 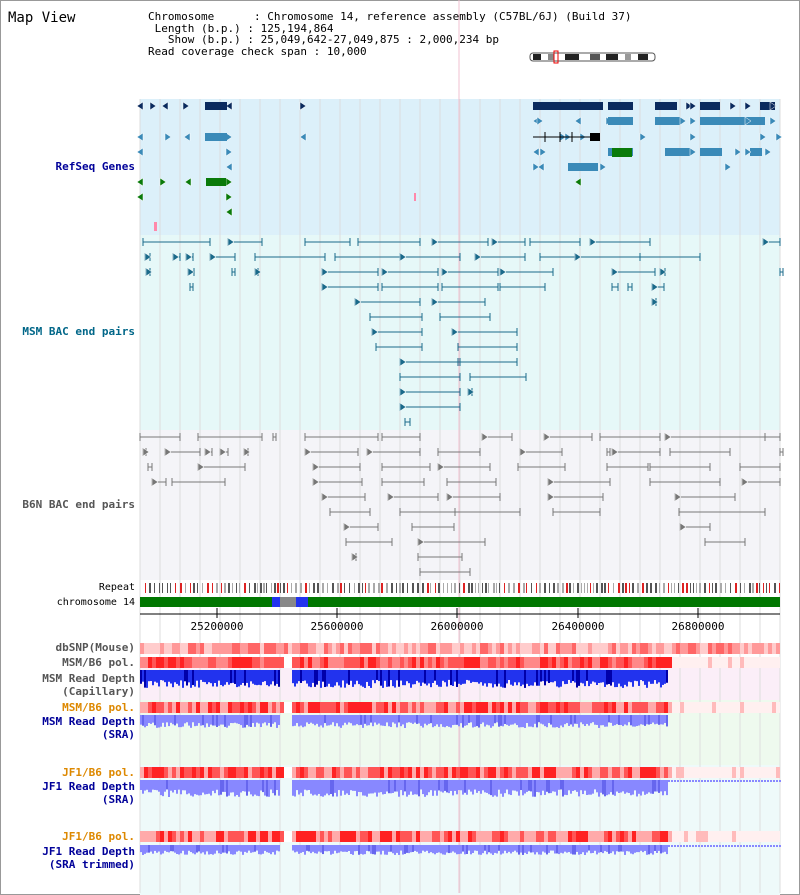 I want to click on track-label-msm-pol-2: MSM/B6 pol., so click(x=98, y=707).